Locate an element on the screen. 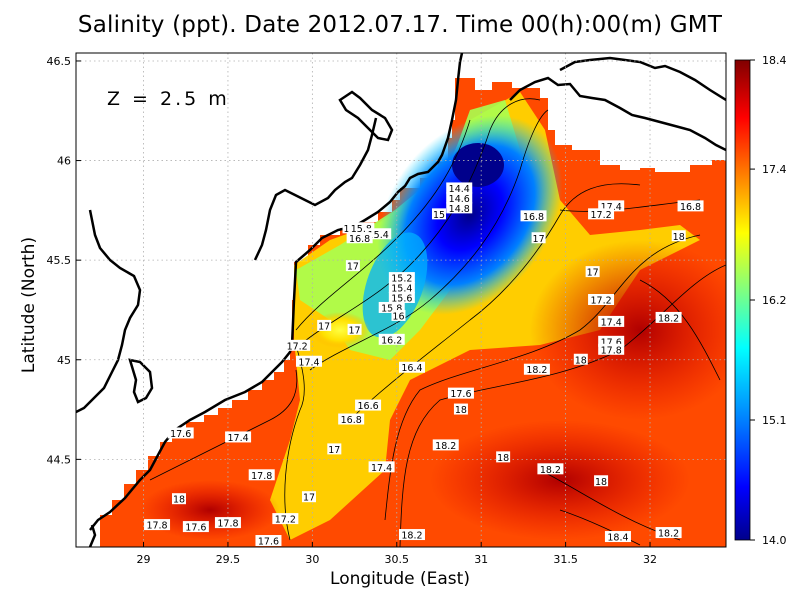 This screenshot has height=600, width=800. colorbar-tick-label: 17.4 is located at coordinates (774, 169).